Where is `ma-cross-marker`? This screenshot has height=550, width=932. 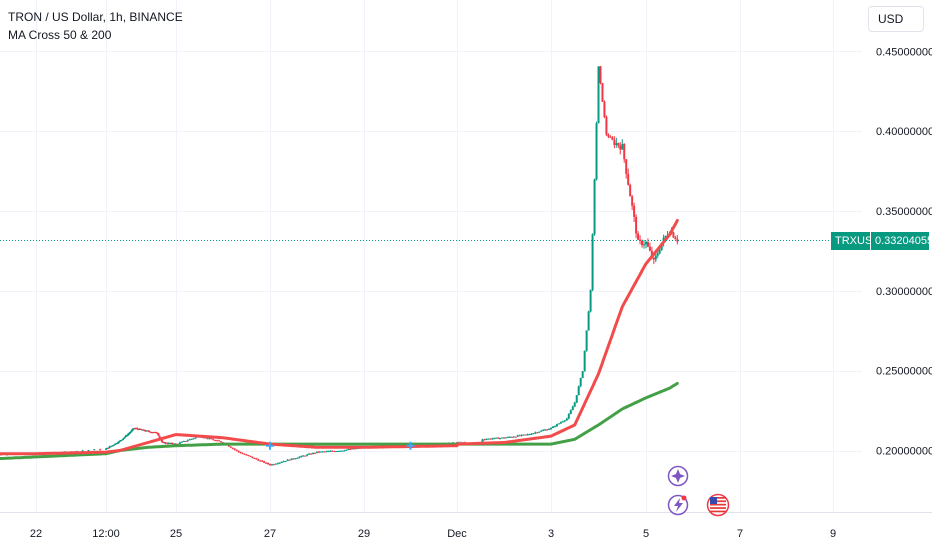
ma-cross-marker is located at coordinates (270, 445).